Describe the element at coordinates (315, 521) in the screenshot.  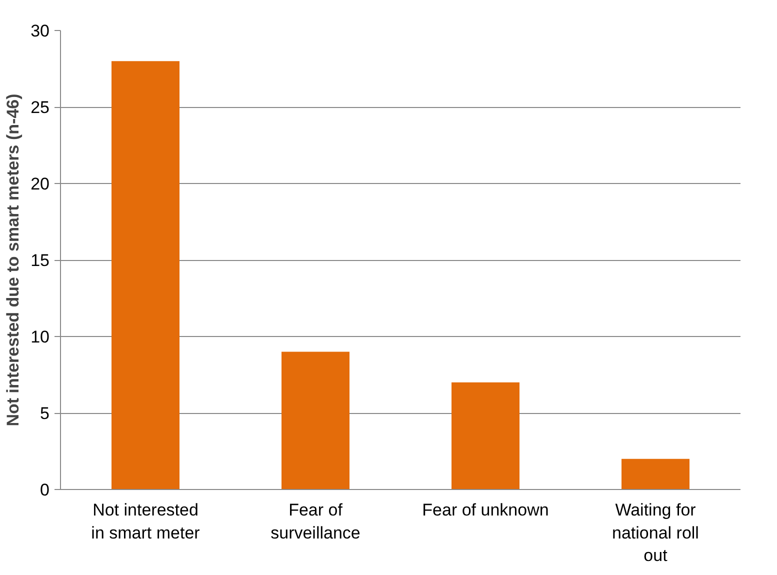
I see `x-tick-label: Fear of surveillance` at that location.